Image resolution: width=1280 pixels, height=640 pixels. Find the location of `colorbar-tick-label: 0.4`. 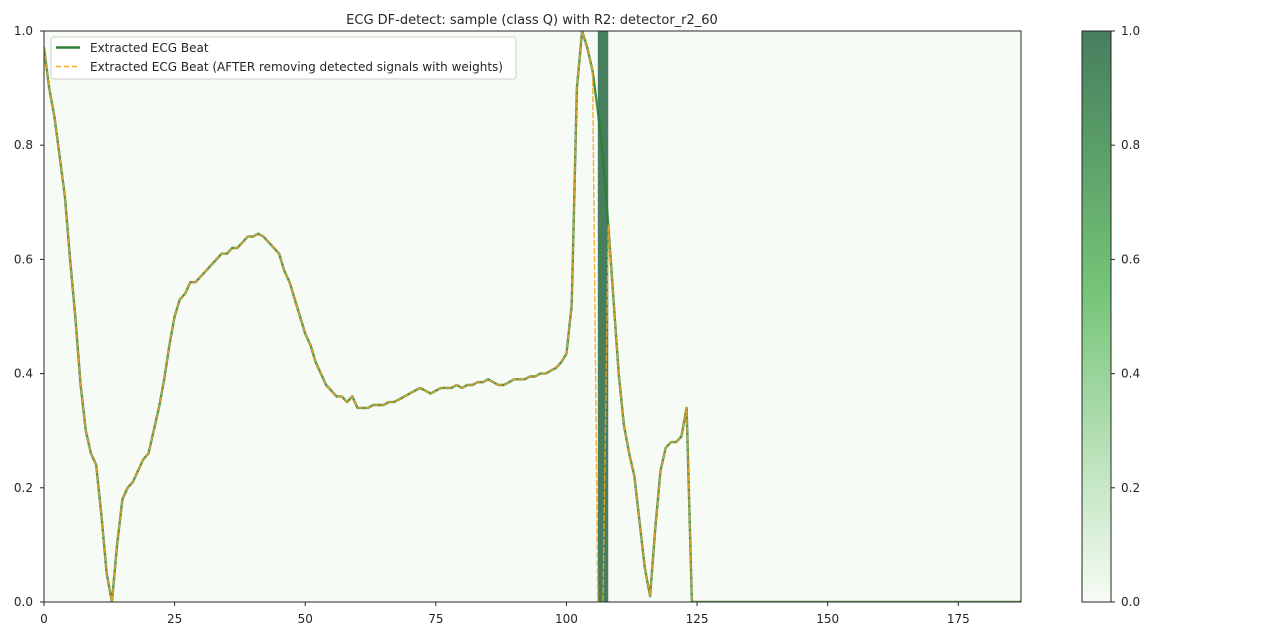

colorbar-tick-label: 0.4 is located at coordinates (1130, 374).